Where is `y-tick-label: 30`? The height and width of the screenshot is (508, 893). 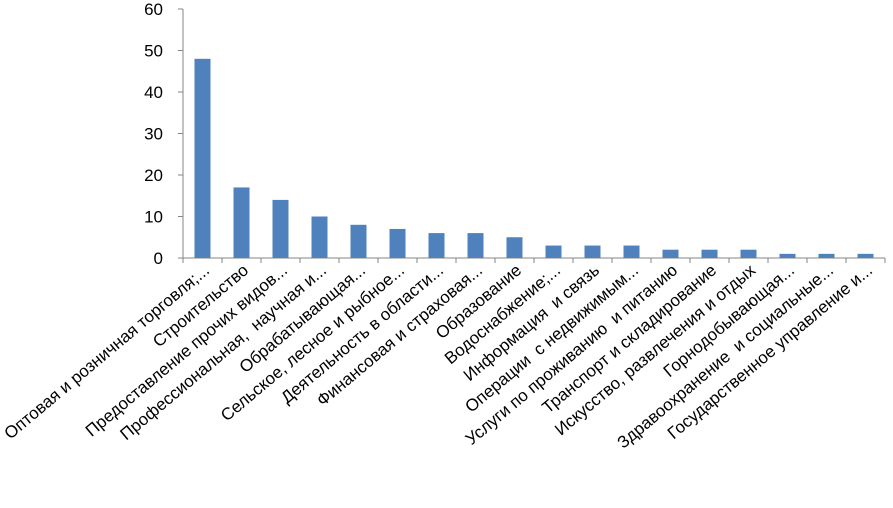
y-tick-label: 30 is located at coordinates (153, 134).